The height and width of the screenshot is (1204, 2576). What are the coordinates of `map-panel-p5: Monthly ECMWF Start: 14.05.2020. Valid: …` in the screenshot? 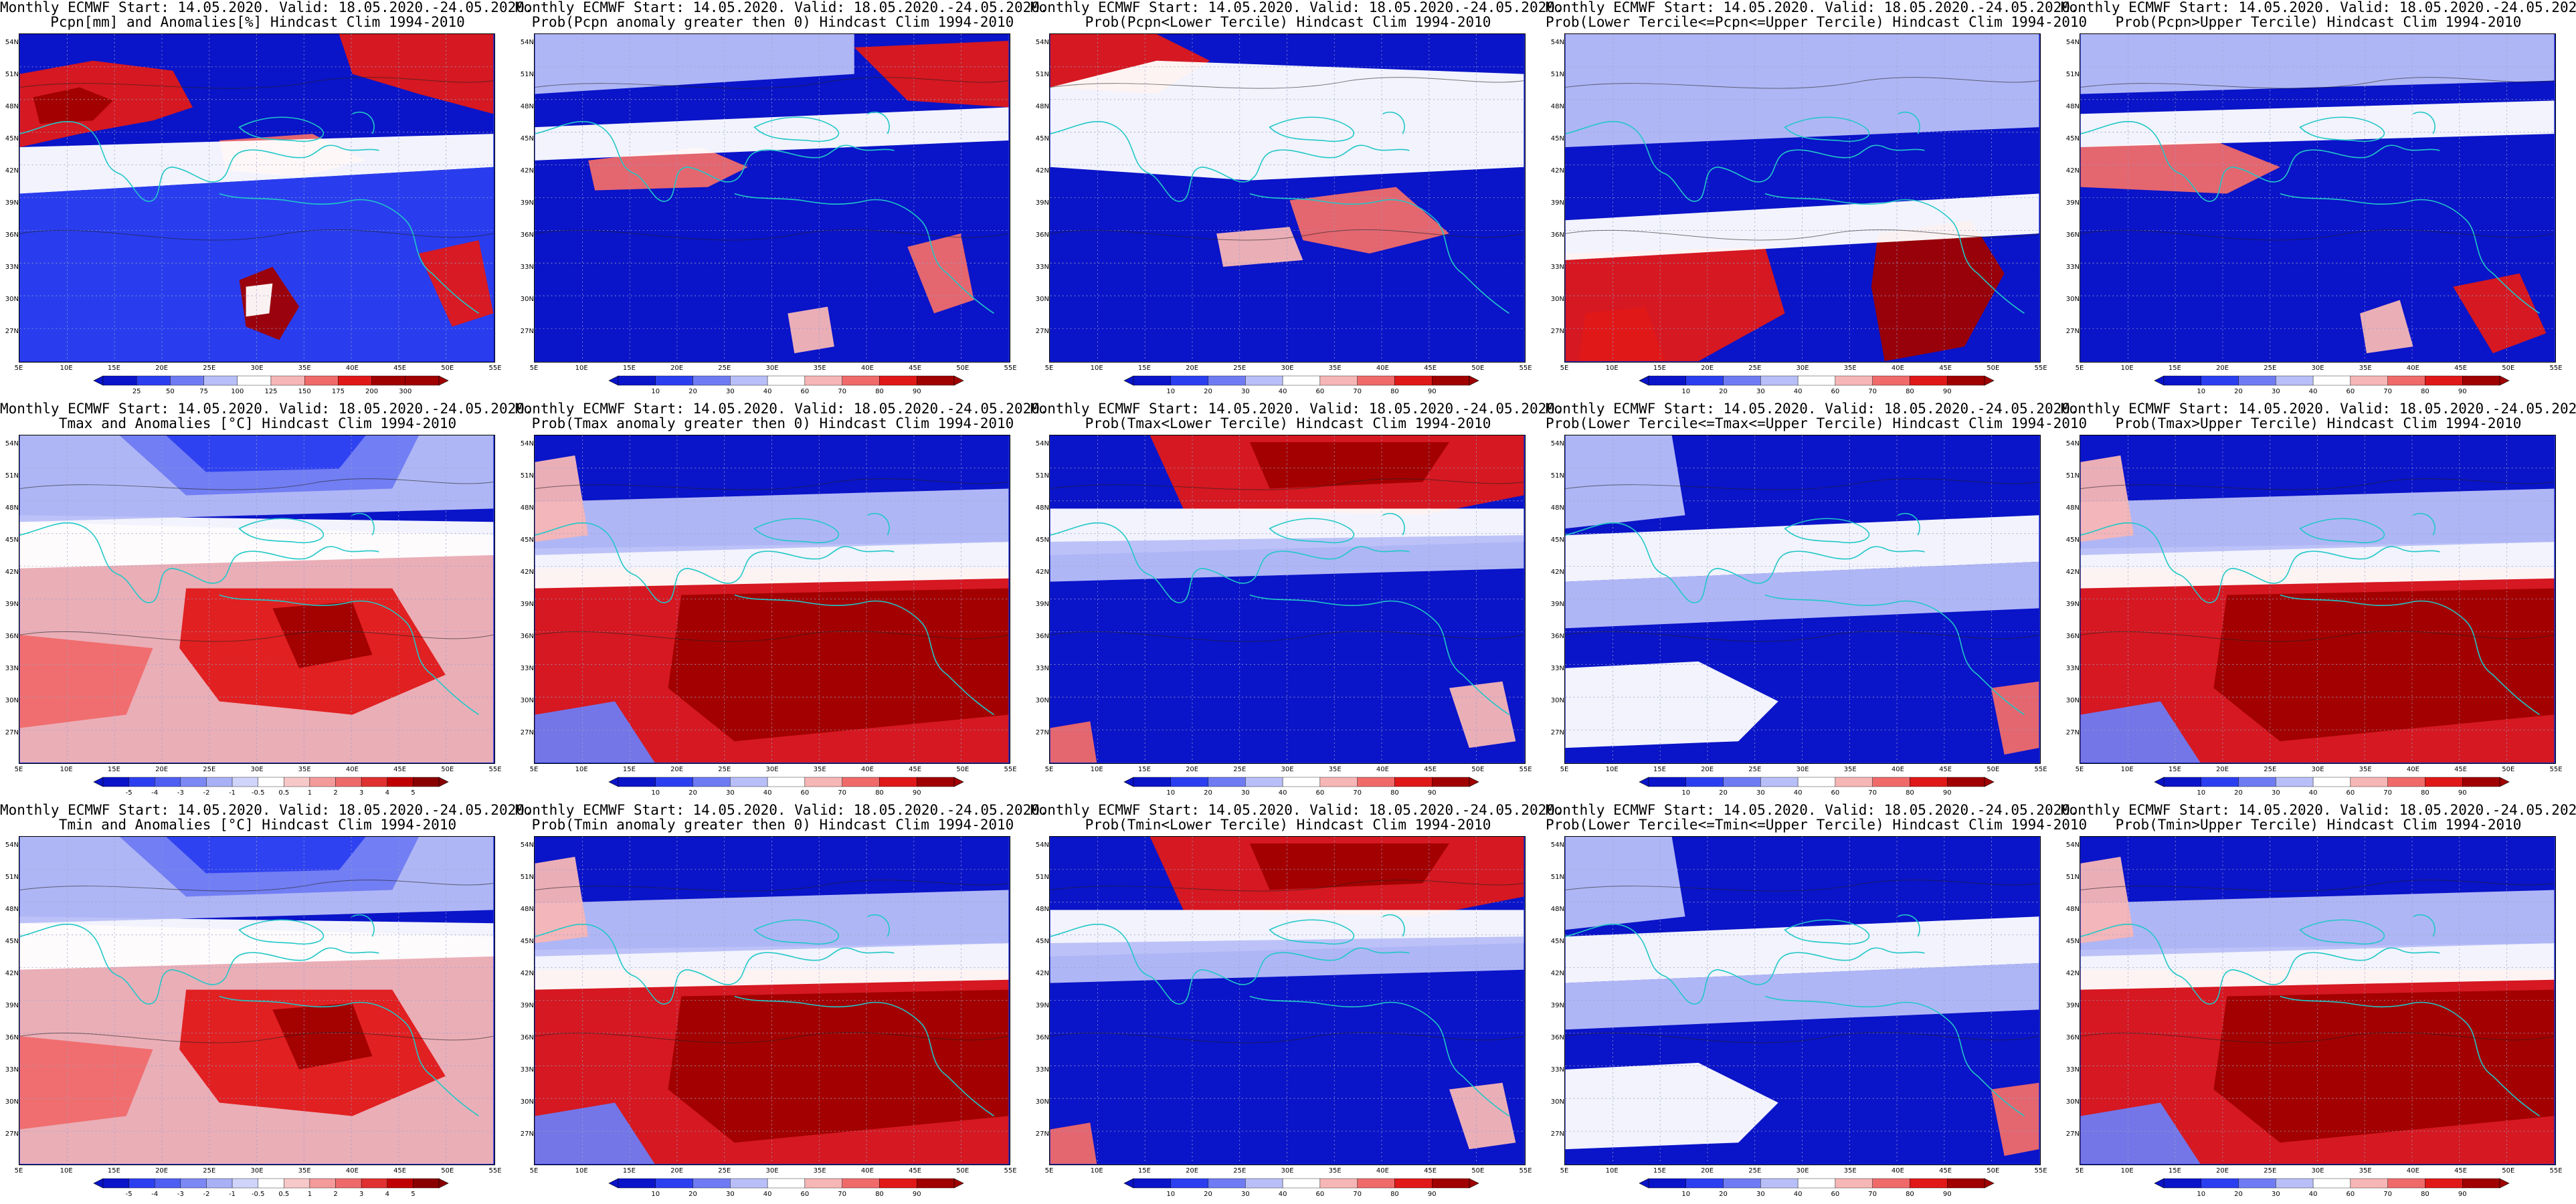 It's located at (2318, 200).